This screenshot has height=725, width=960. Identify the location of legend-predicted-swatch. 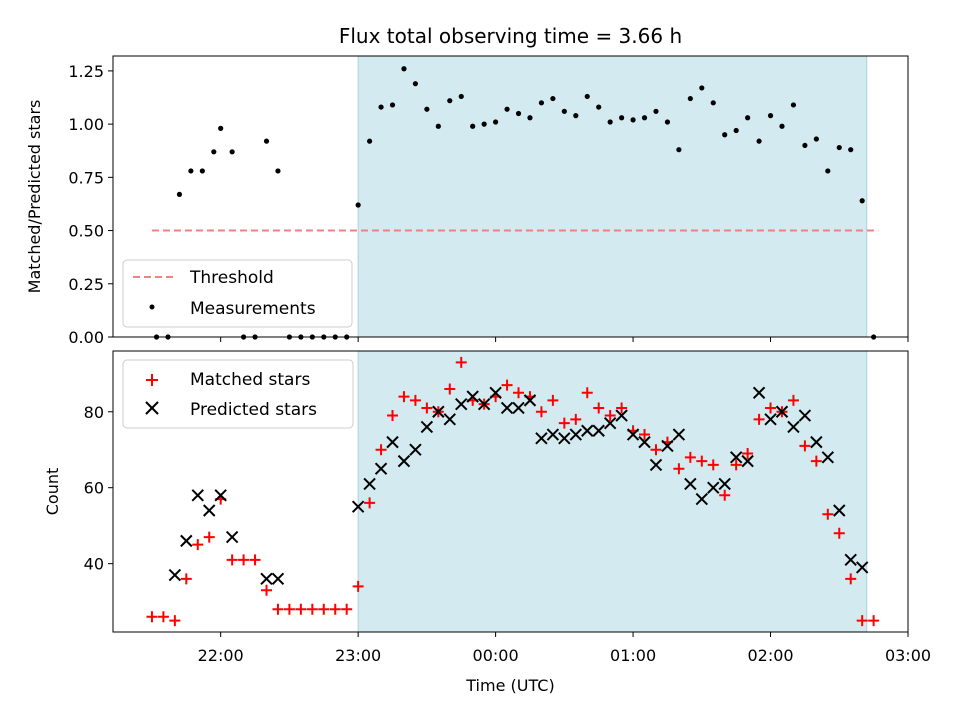
(152, 408).